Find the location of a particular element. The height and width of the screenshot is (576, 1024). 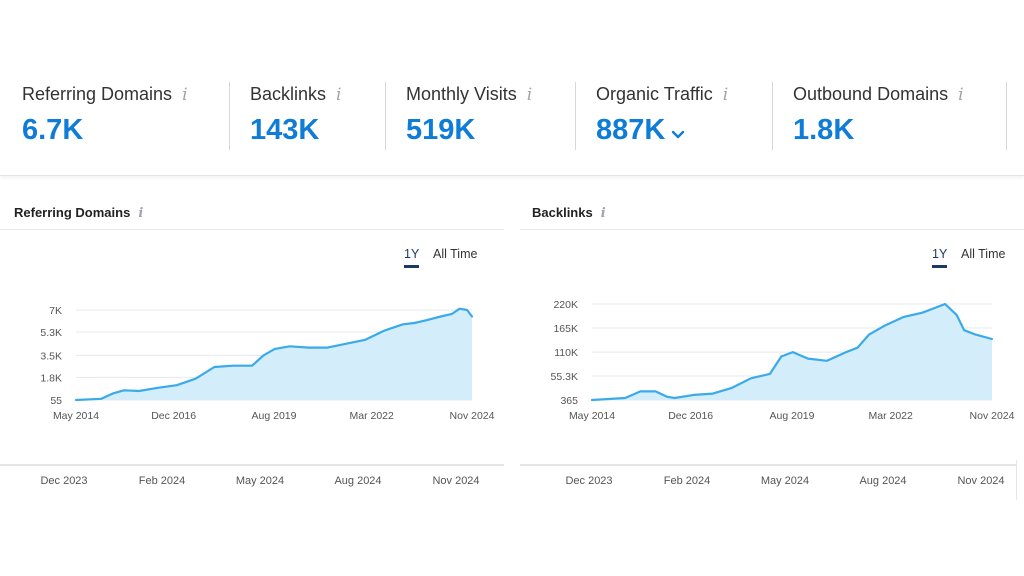

panel-title-wrap: Backlinks i is located at coordinates (569, 213).